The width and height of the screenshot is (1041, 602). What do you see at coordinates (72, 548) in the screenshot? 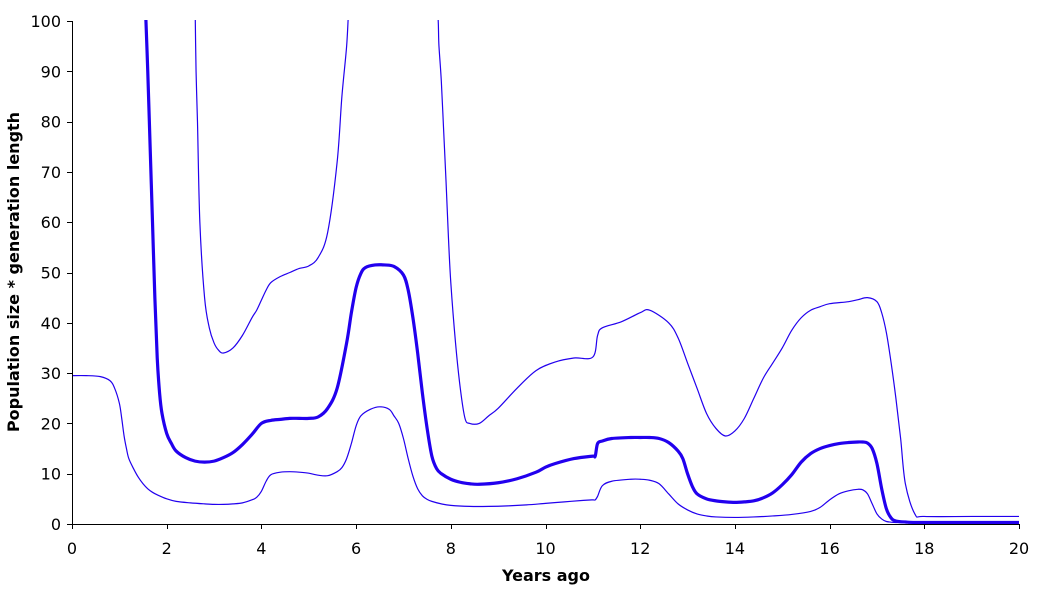
I see `x-tick-label: 0` at bounding box center [72, 548].